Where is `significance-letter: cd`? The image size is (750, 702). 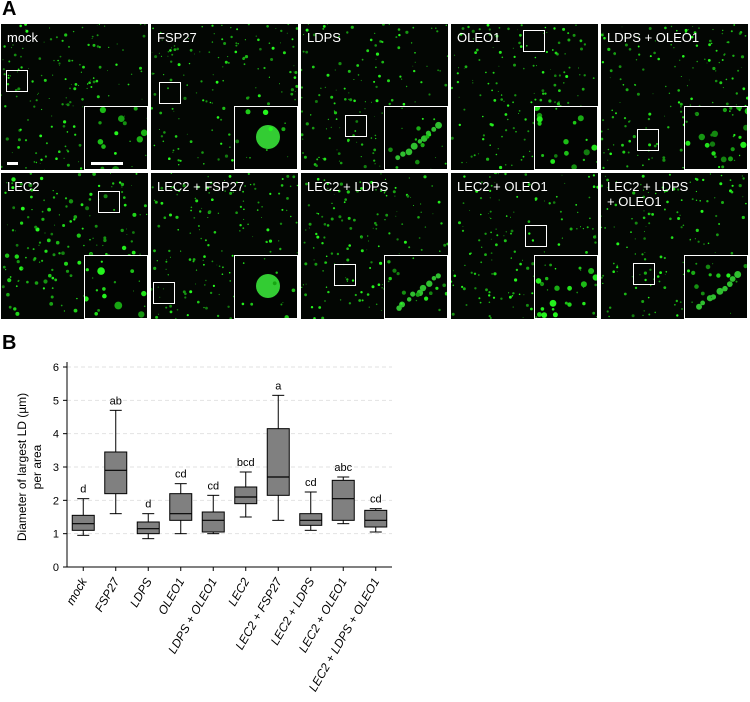
significance-letter: cd is located at coordinates (376, 500).